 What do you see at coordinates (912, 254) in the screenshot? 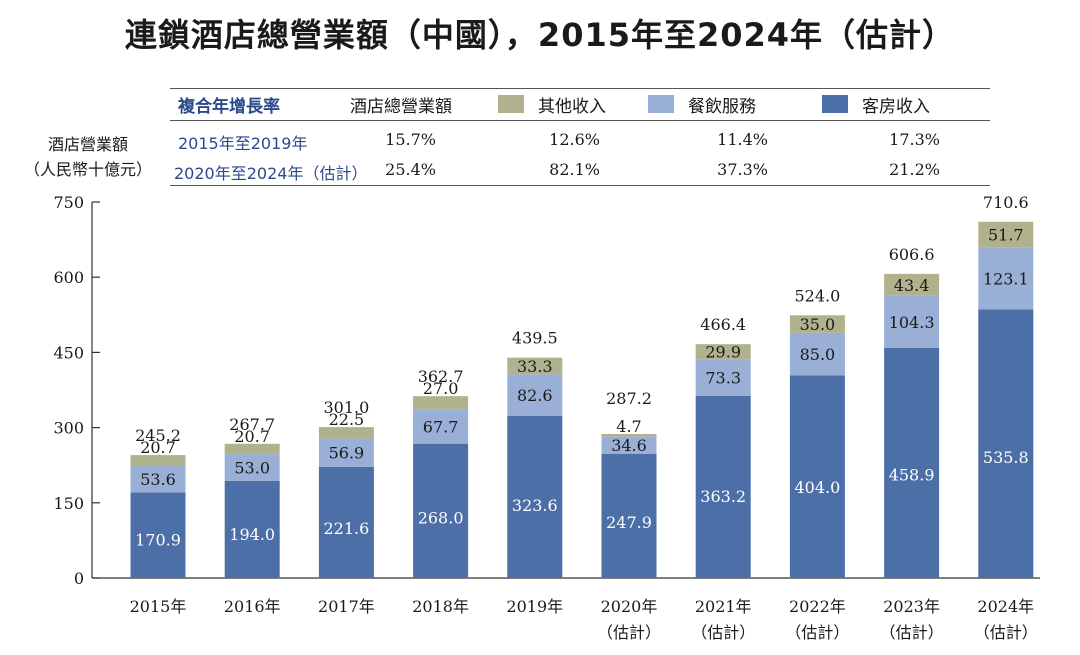
I see `data-label-total: 606.6` at bounding box center [912, 254].